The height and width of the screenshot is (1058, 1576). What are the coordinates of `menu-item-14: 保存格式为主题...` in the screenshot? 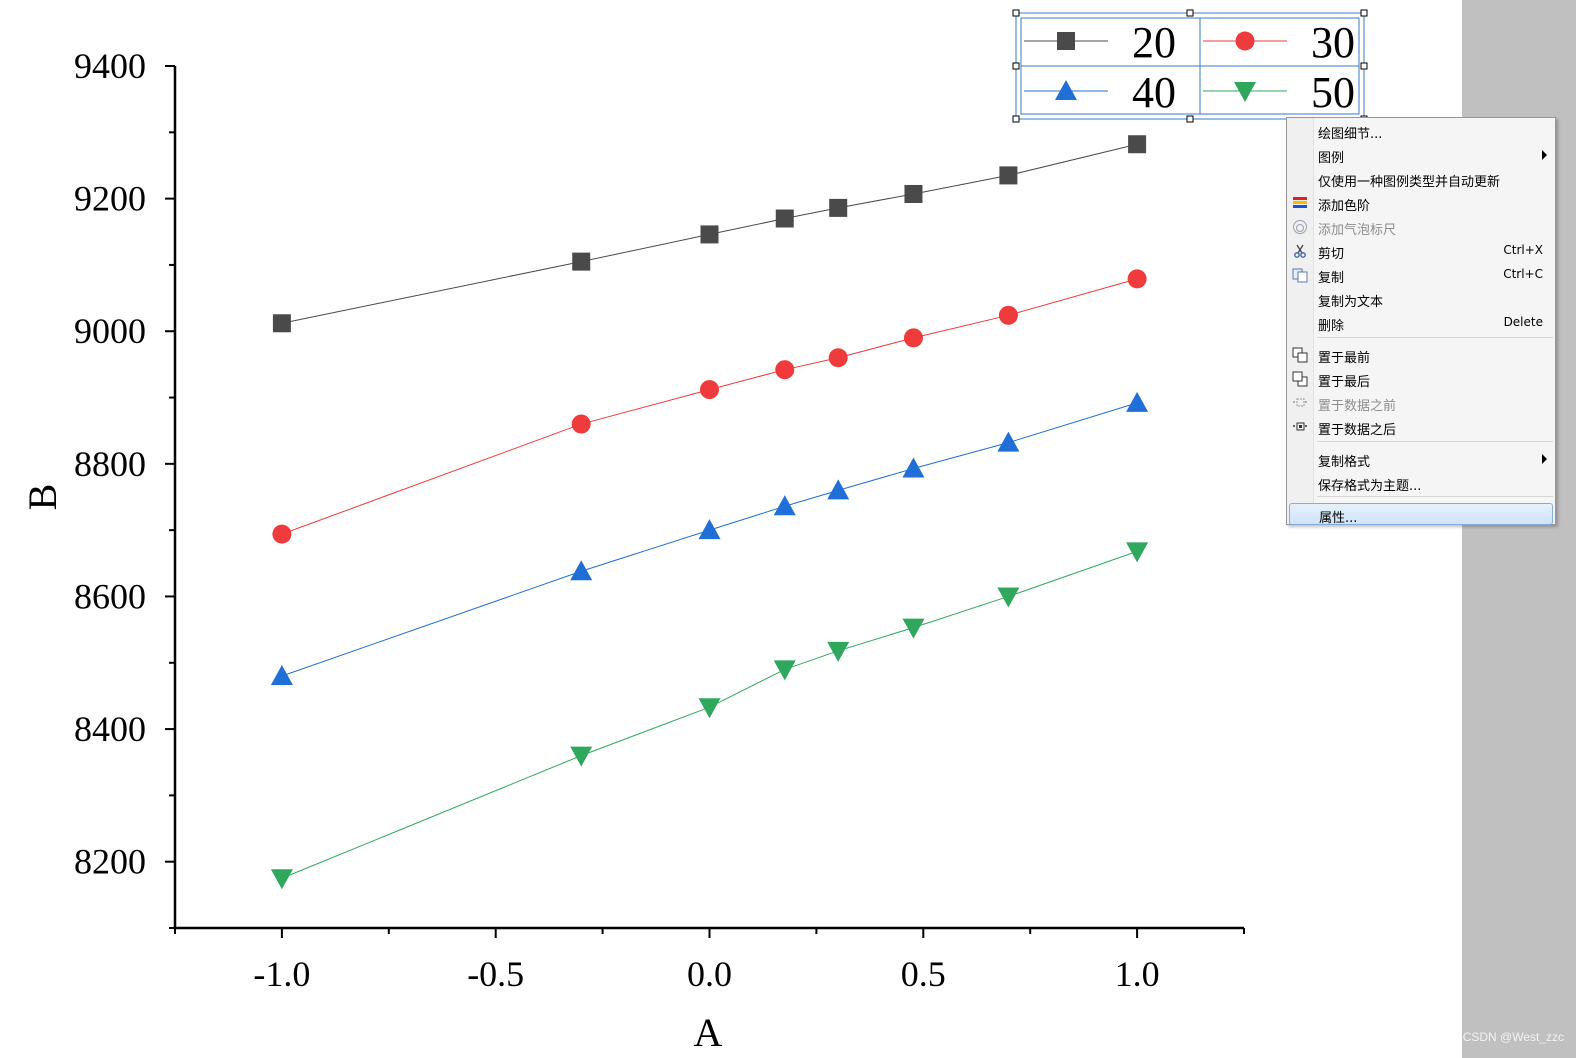 It's located at (1421, 483).